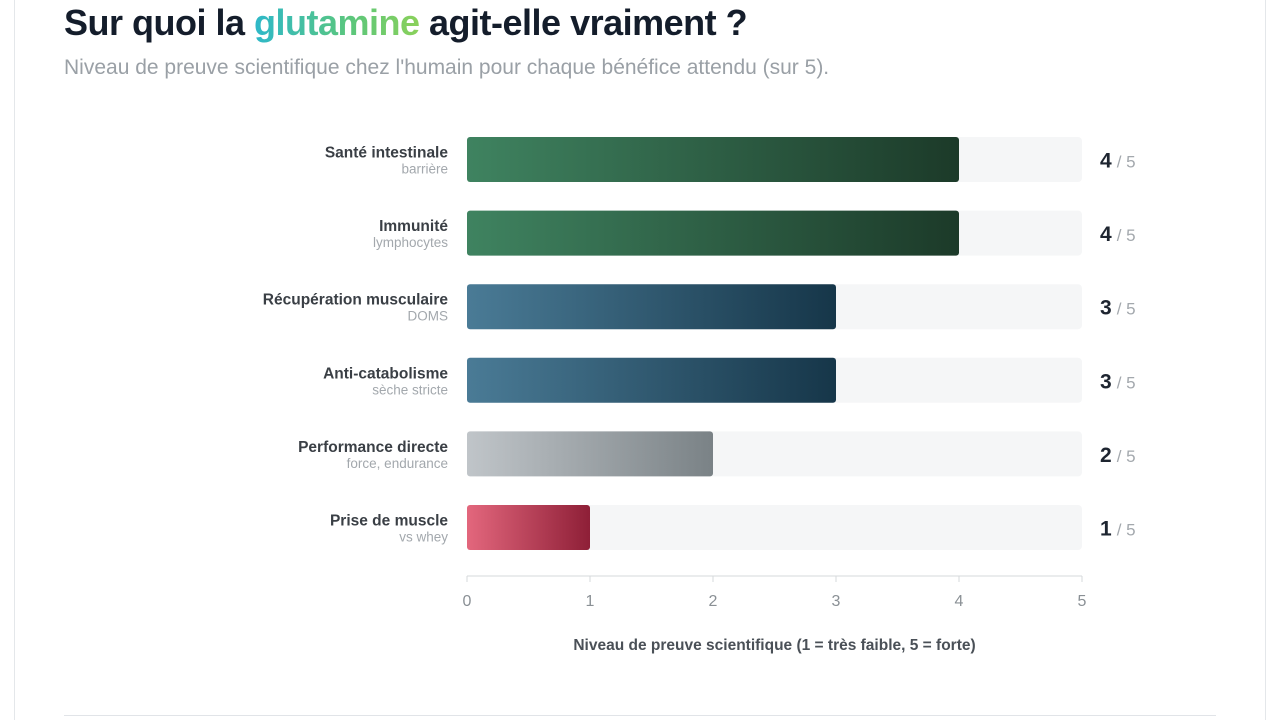 The image size is (1280, 720). Describe the element at coordinates (356, 300) in the screenshot. I see `category-label: Récupération musculaire` at that location.